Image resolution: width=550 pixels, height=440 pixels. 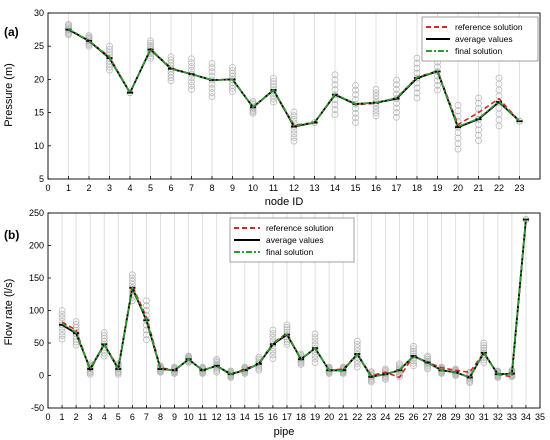 What do you see at coordinates (36, 278) in the screenshot?
I see `y-tick-label: 150` at bounding box center [36, 278].